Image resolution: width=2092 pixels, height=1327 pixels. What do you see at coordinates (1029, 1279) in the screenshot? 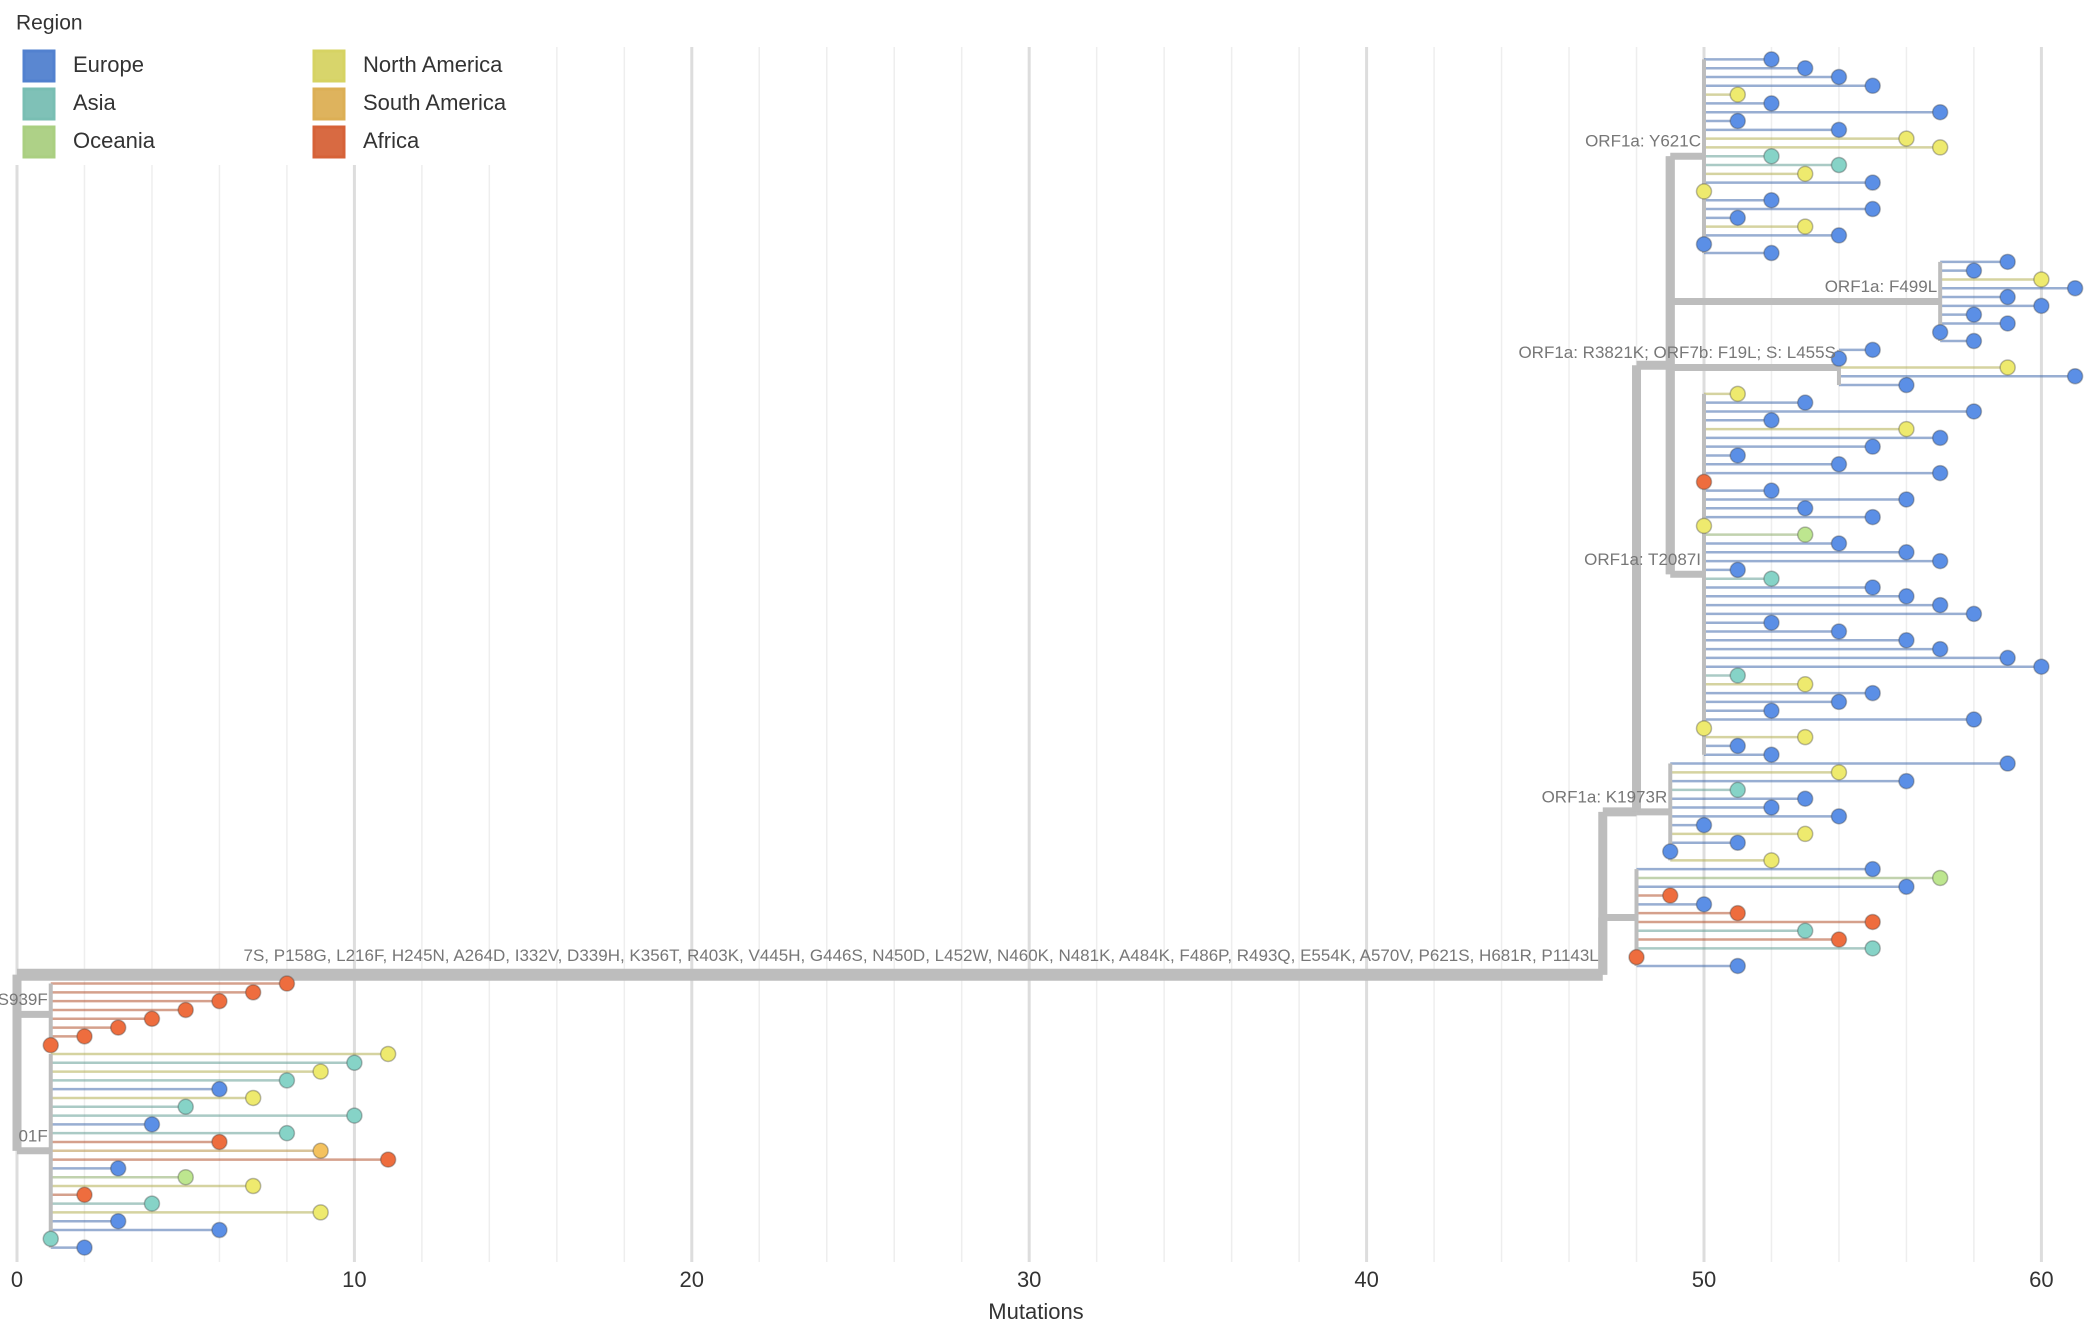
I see `x-tick-label: 30` at bounding box center [1029, 1279].